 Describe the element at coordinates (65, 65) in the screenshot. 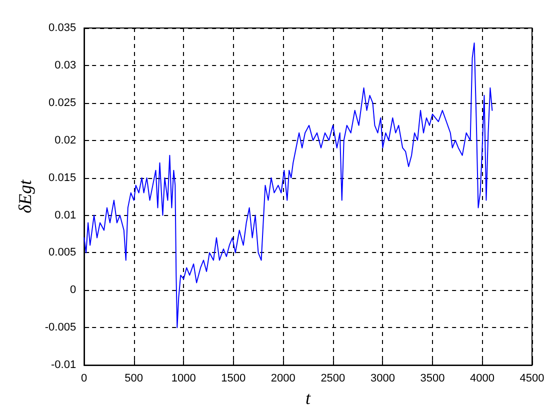

I see `y-tick-label: 0.03` at that location.